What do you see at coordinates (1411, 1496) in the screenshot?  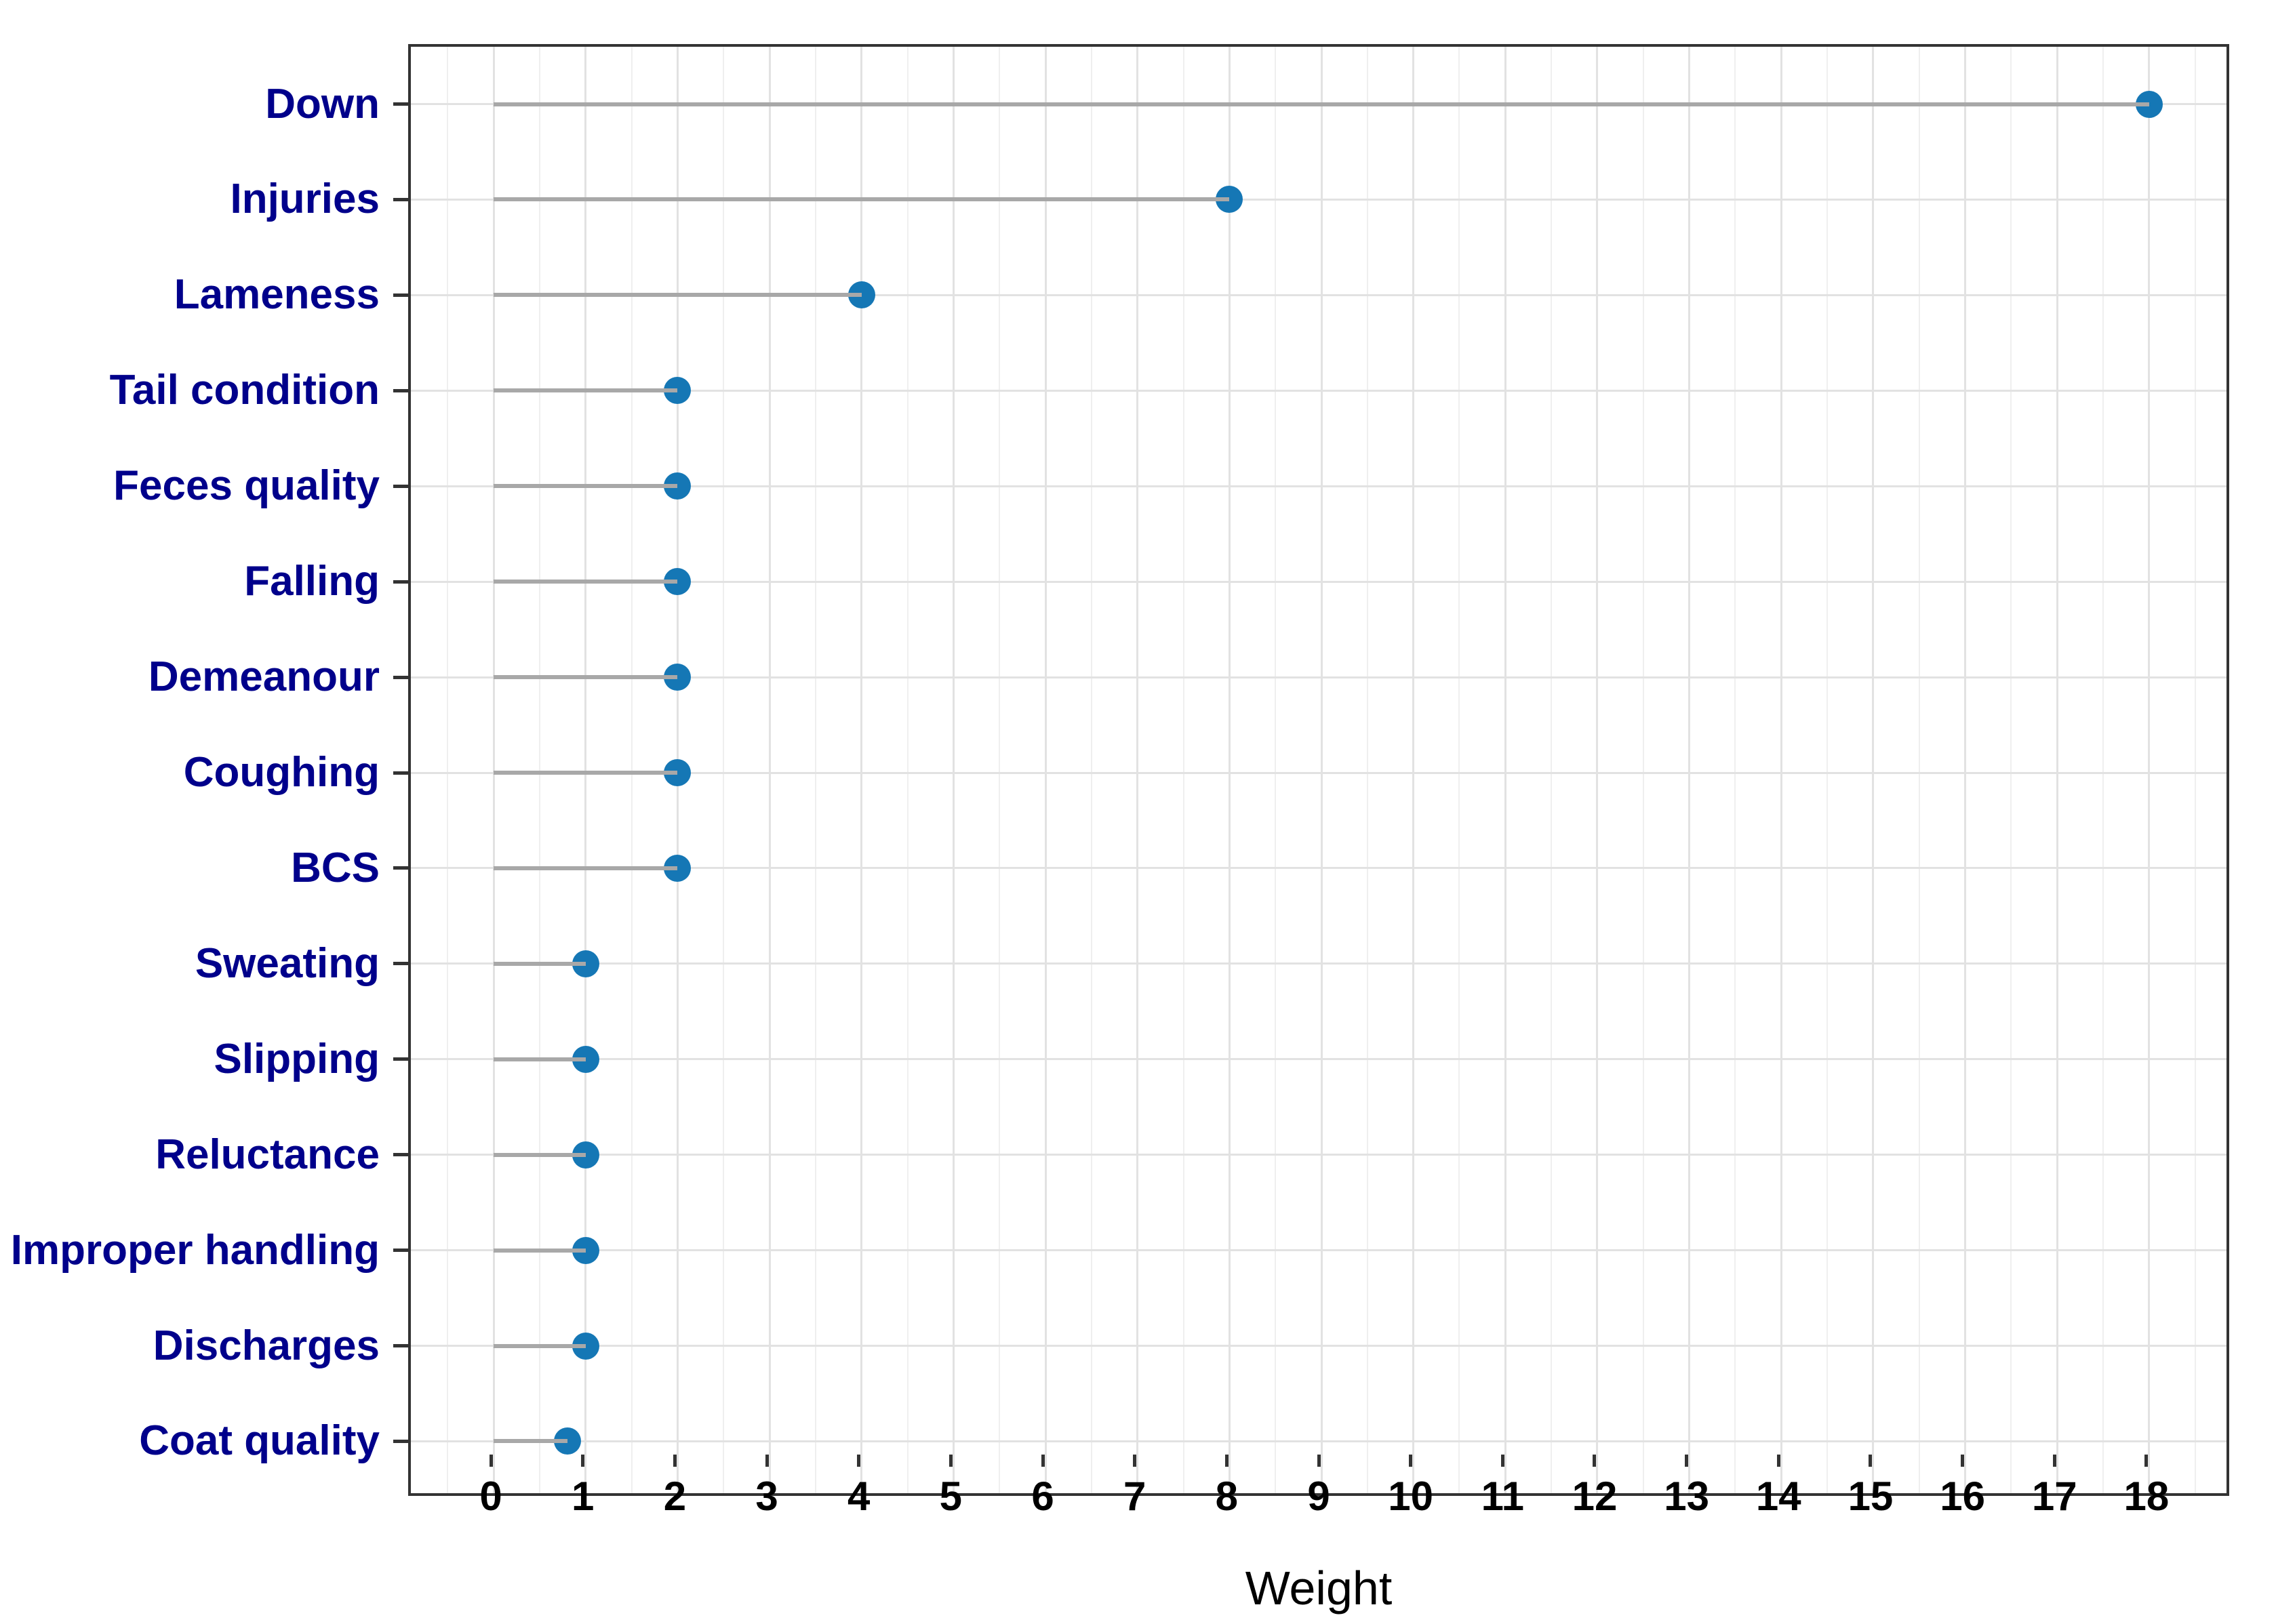 I see `x-tick-label: 10` at bounding box center [1411, 1496].